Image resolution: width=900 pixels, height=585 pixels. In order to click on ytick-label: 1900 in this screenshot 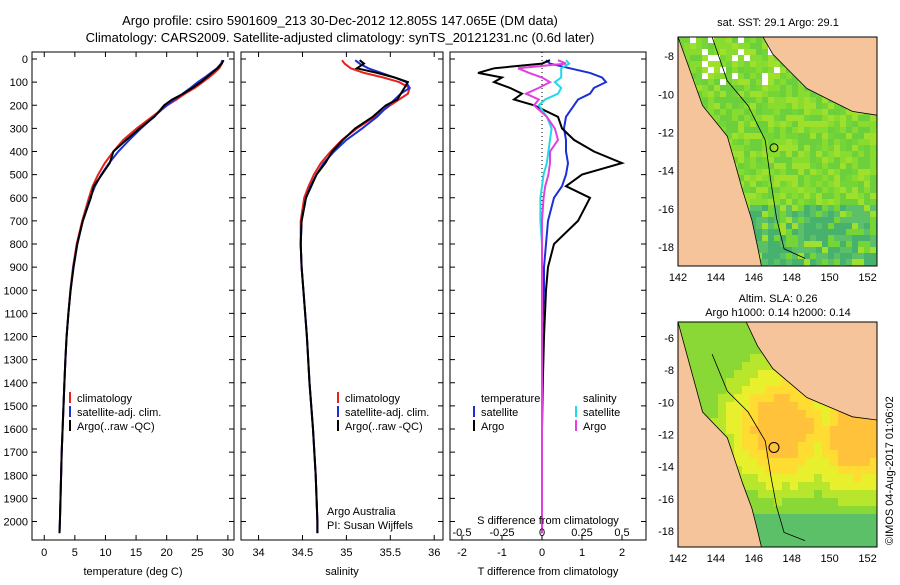, I will do `click(16, 499)`.